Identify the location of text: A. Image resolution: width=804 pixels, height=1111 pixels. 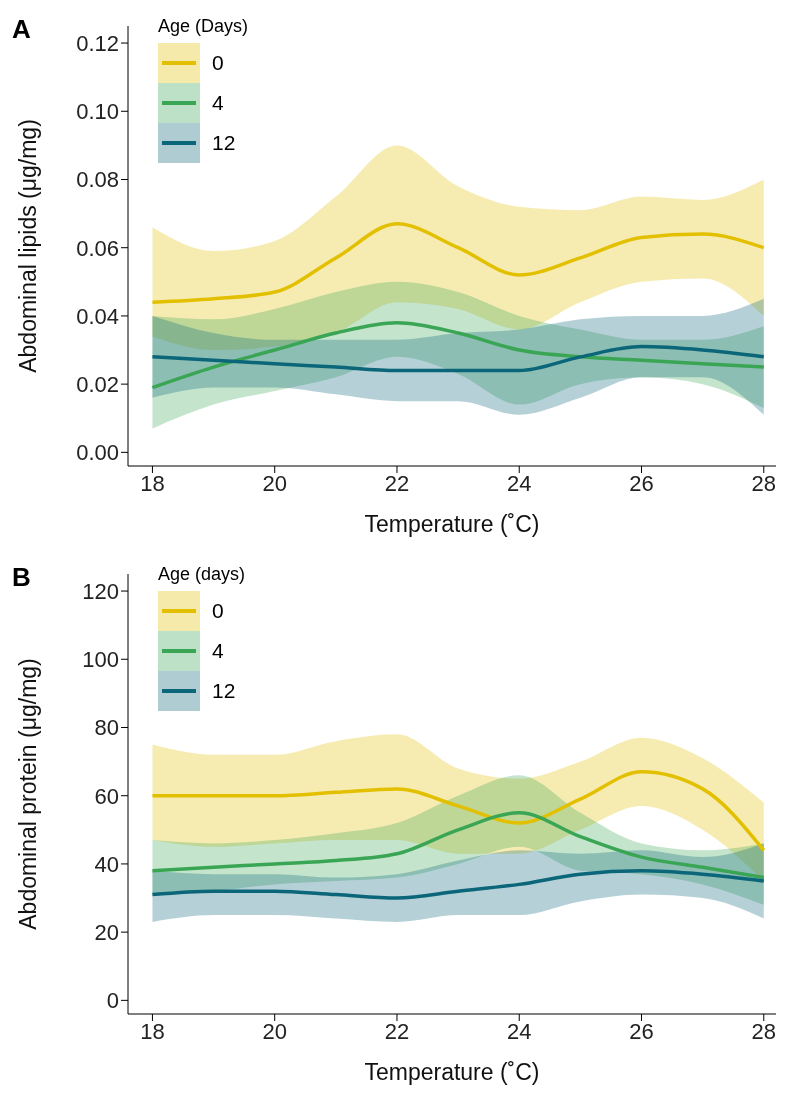
(21, 29).